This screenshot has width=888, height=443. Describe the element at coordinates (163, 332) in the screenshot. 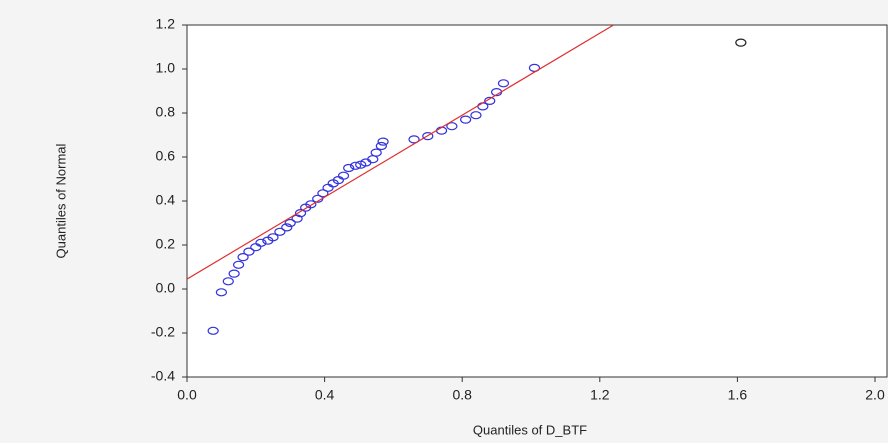

I see `y-tick-label: -0.2` at that location.